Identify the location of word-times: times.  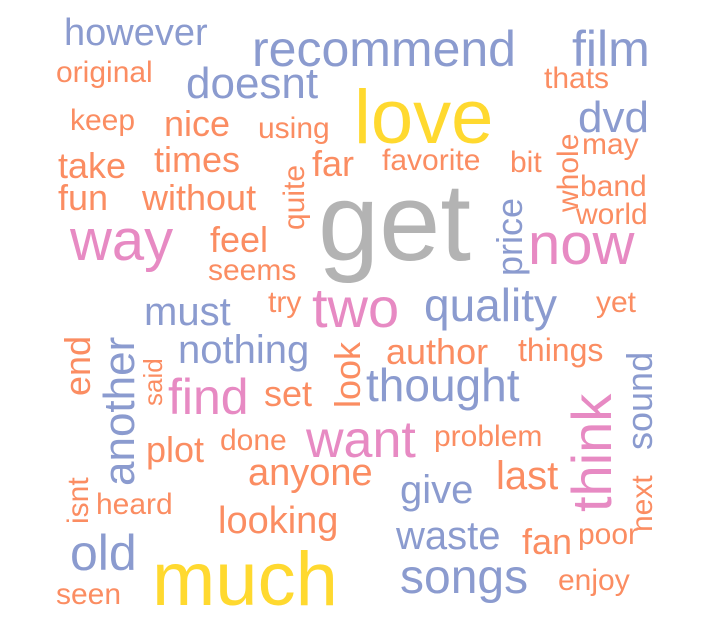
(197, 159).